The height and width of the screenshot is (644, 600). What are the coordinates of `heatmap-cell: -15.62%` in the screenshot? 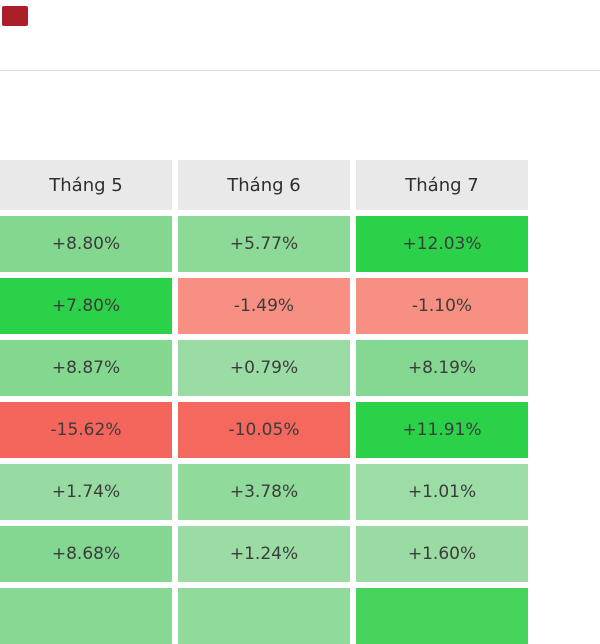 It's located at (86, 430).